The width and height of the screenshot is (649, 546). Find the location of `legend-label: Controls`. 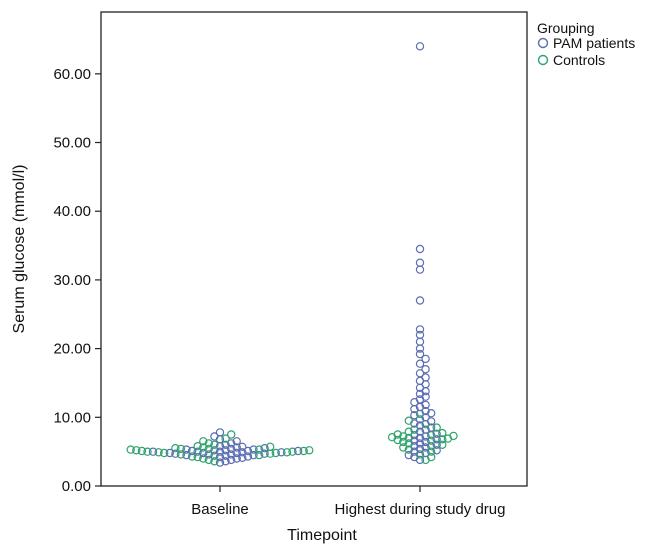

legend-label: Controls is located at coordinates (579, 60).